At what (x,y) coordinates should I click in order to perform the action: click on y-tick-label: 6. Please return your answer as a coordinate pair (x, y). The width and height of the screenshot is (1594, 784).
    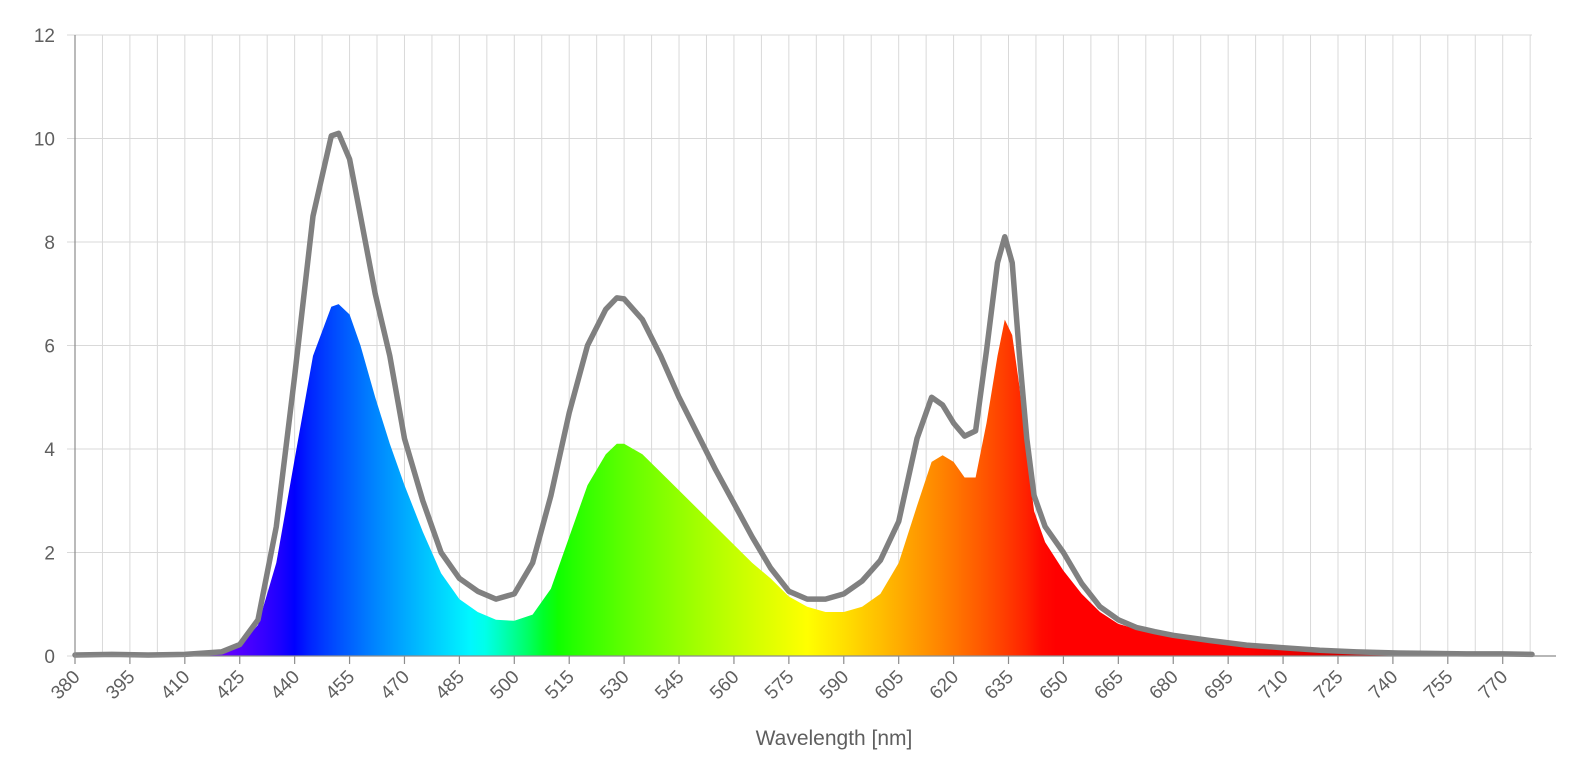
    Looking at the image, I should click on (49, 347).